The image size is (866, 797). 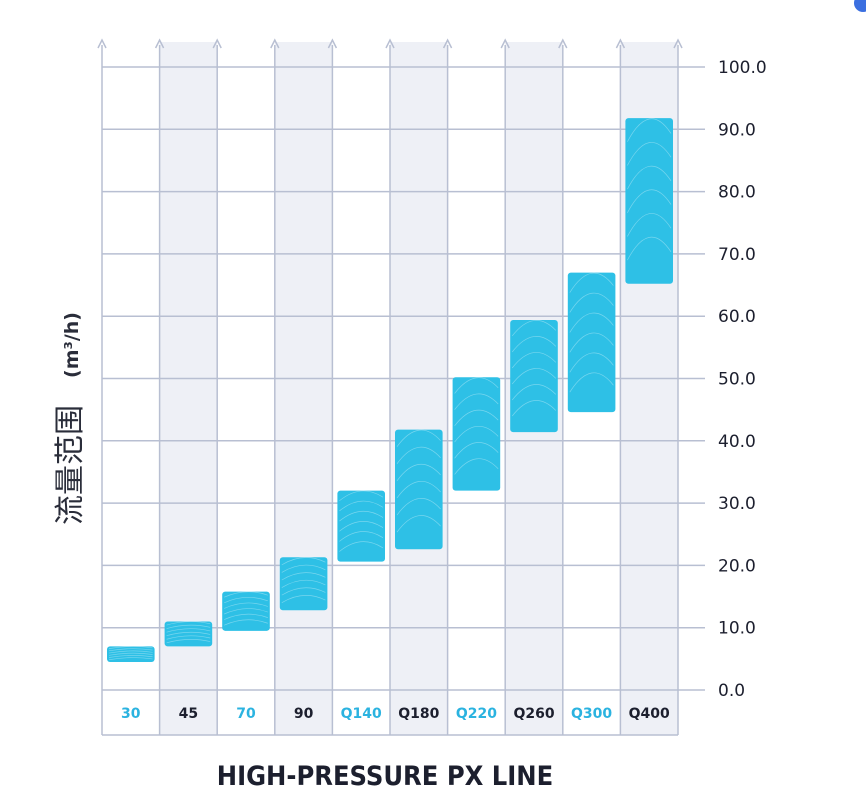 What do you see at coordinates (418, 714) in the screenshot?
I see `x-category-label: Q180` at bounding box center [418, 714].